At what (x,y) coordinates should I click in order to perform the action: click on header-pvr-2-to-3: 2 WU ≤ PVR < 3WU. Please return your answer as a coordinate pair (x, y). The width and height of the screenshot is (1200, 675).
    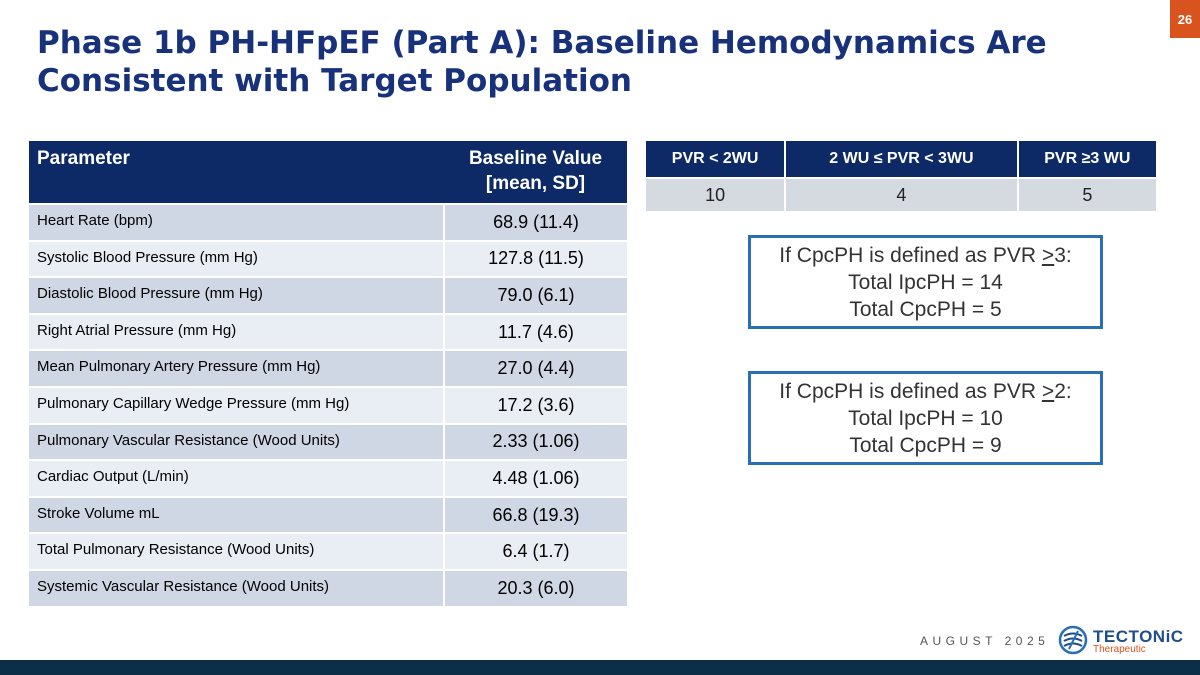
    Looking at the image, I should click on (901, 159).